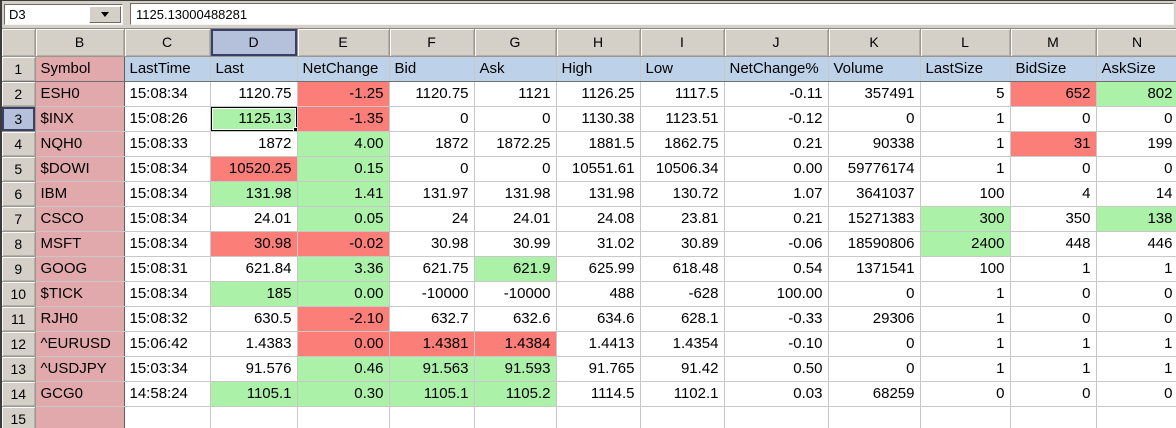 The width and height of the screenshot is (1176, 428). What do you see at coordinates (432, 43) in the screenshot?
I see `column-header-F: F` at bounding box center [432, 43].